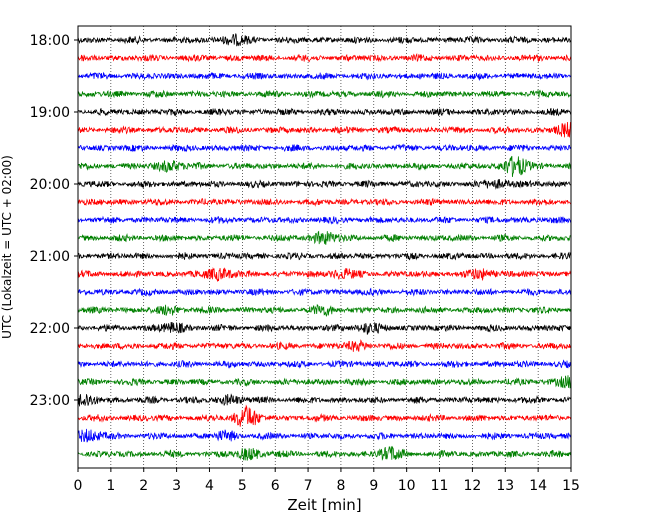 The width and height of the screenshot is (650, 520). What do you see at coordinates (325, 202) in the screenshot?
I see `trace-2015` at bounding box center [325, 202].